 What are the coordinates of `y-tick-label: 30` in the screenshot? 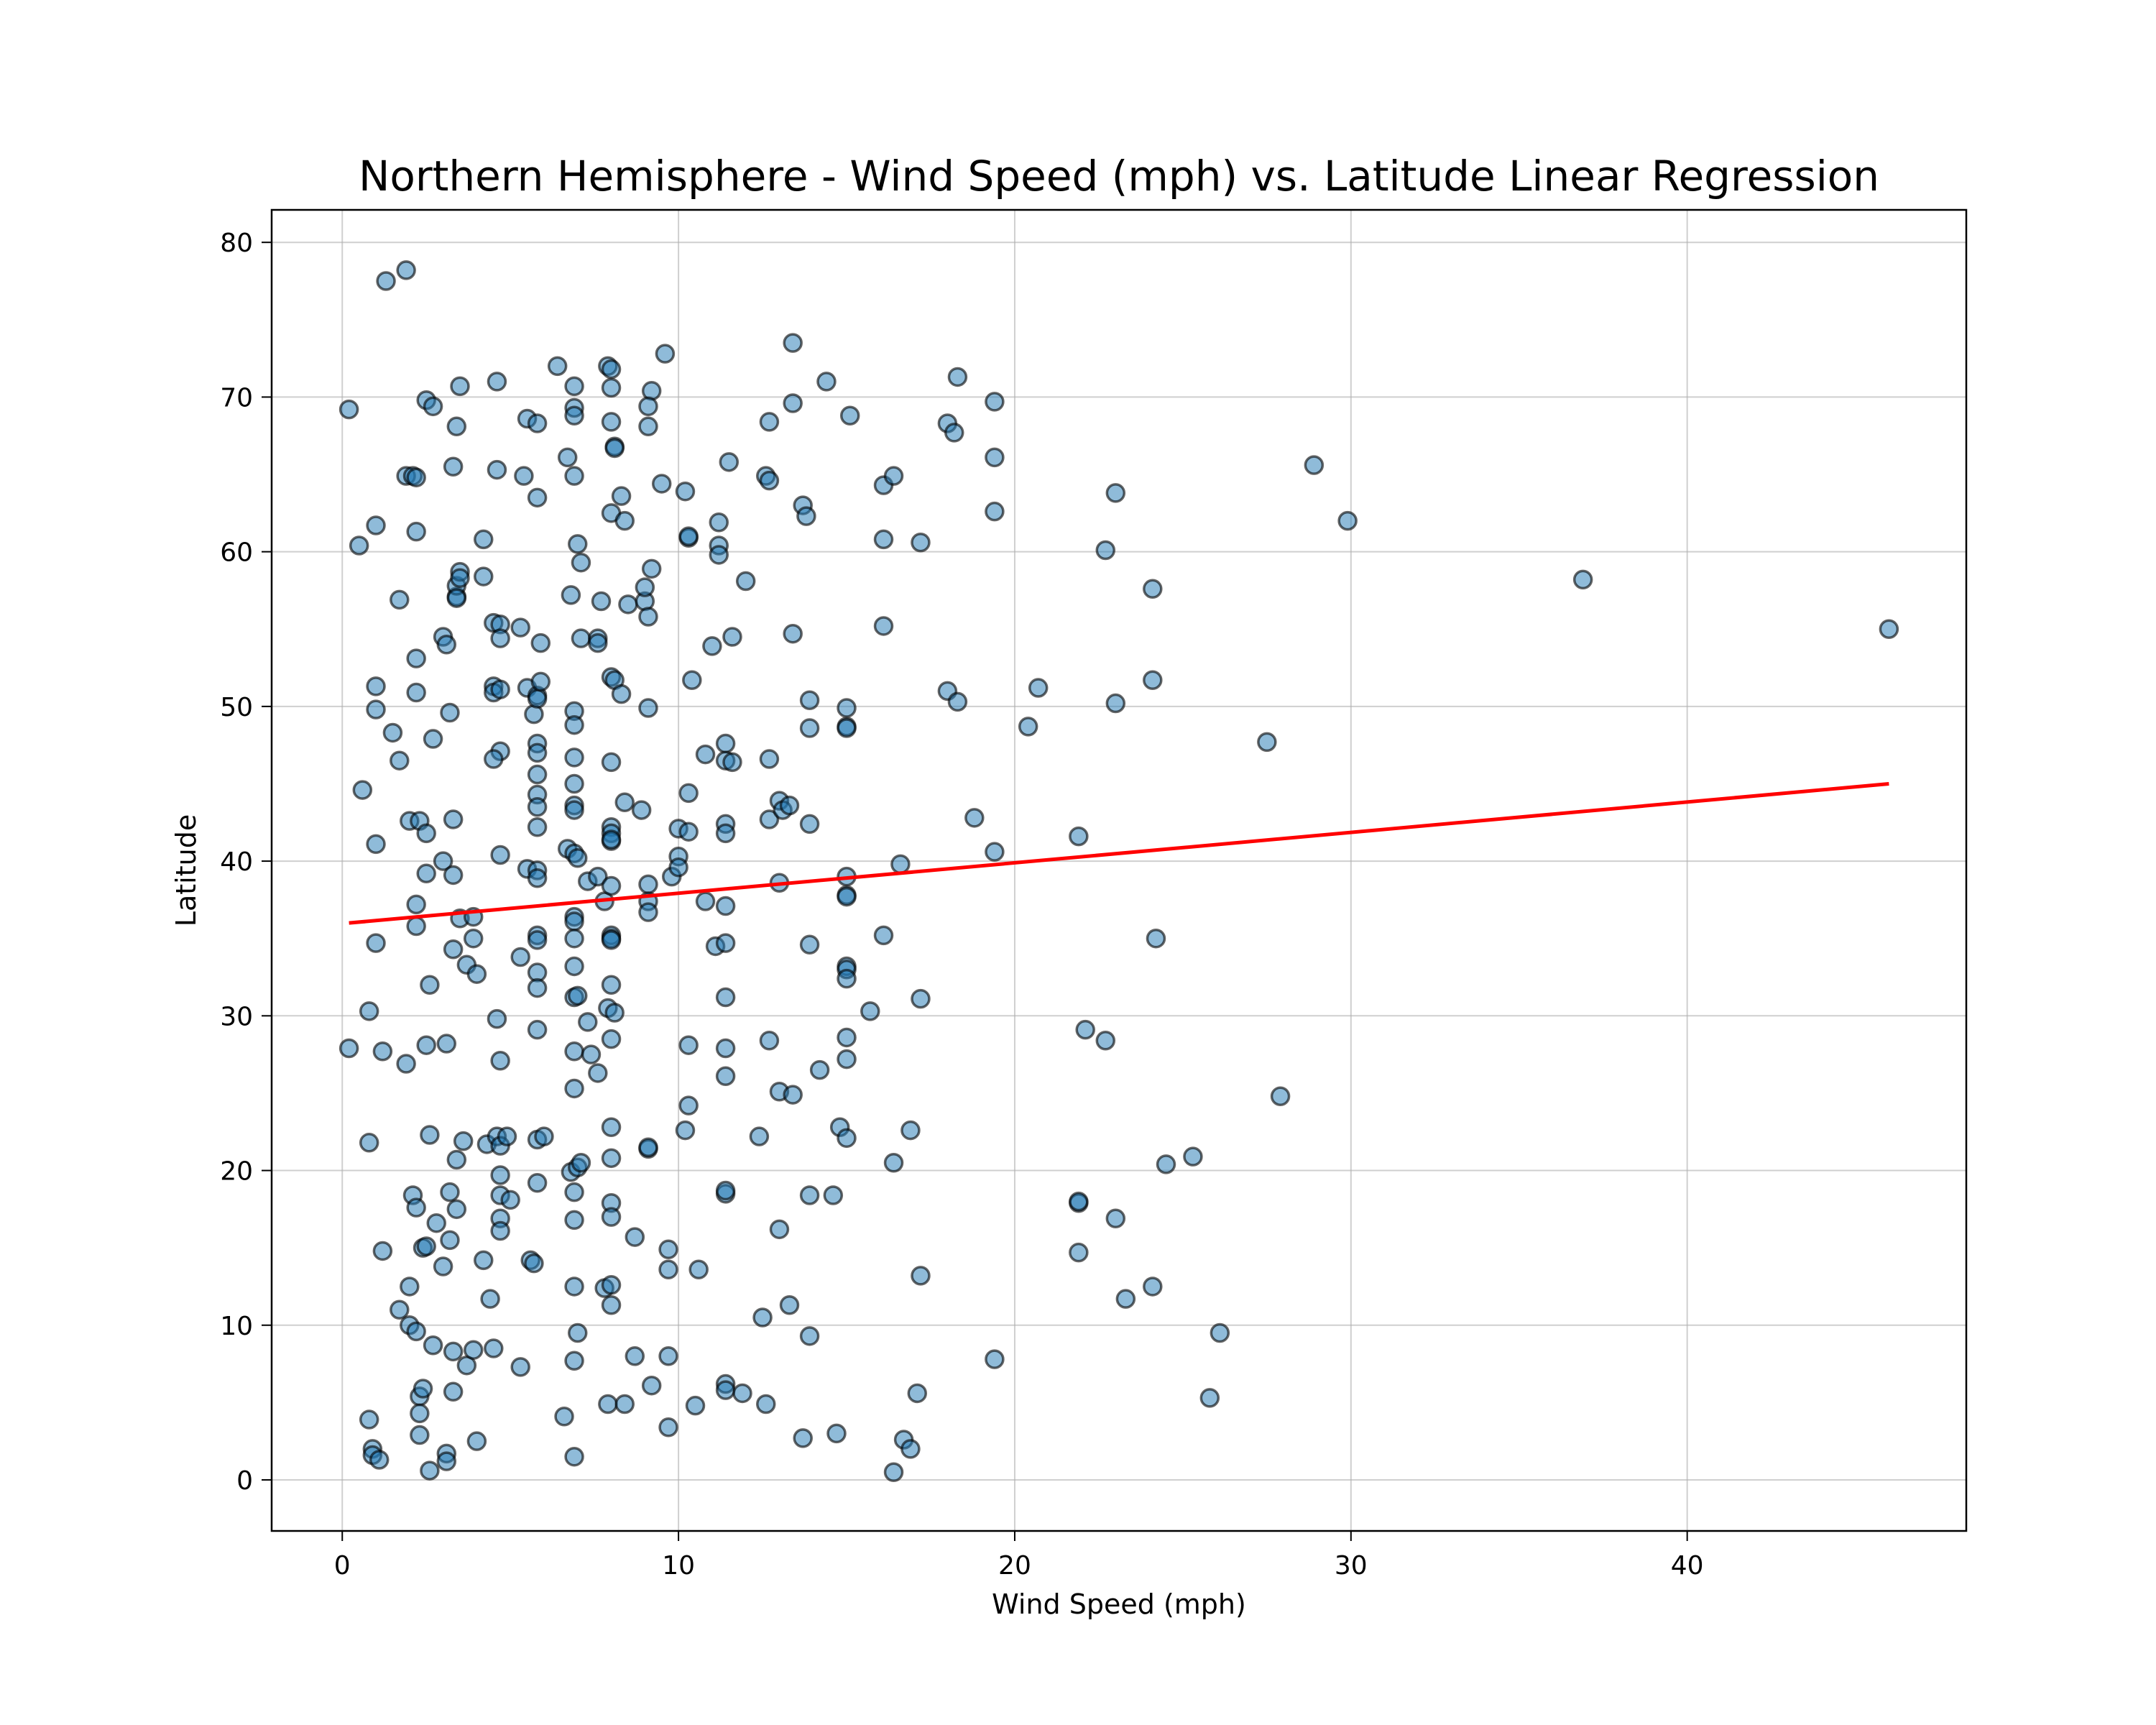 It's located at (237, 1016).